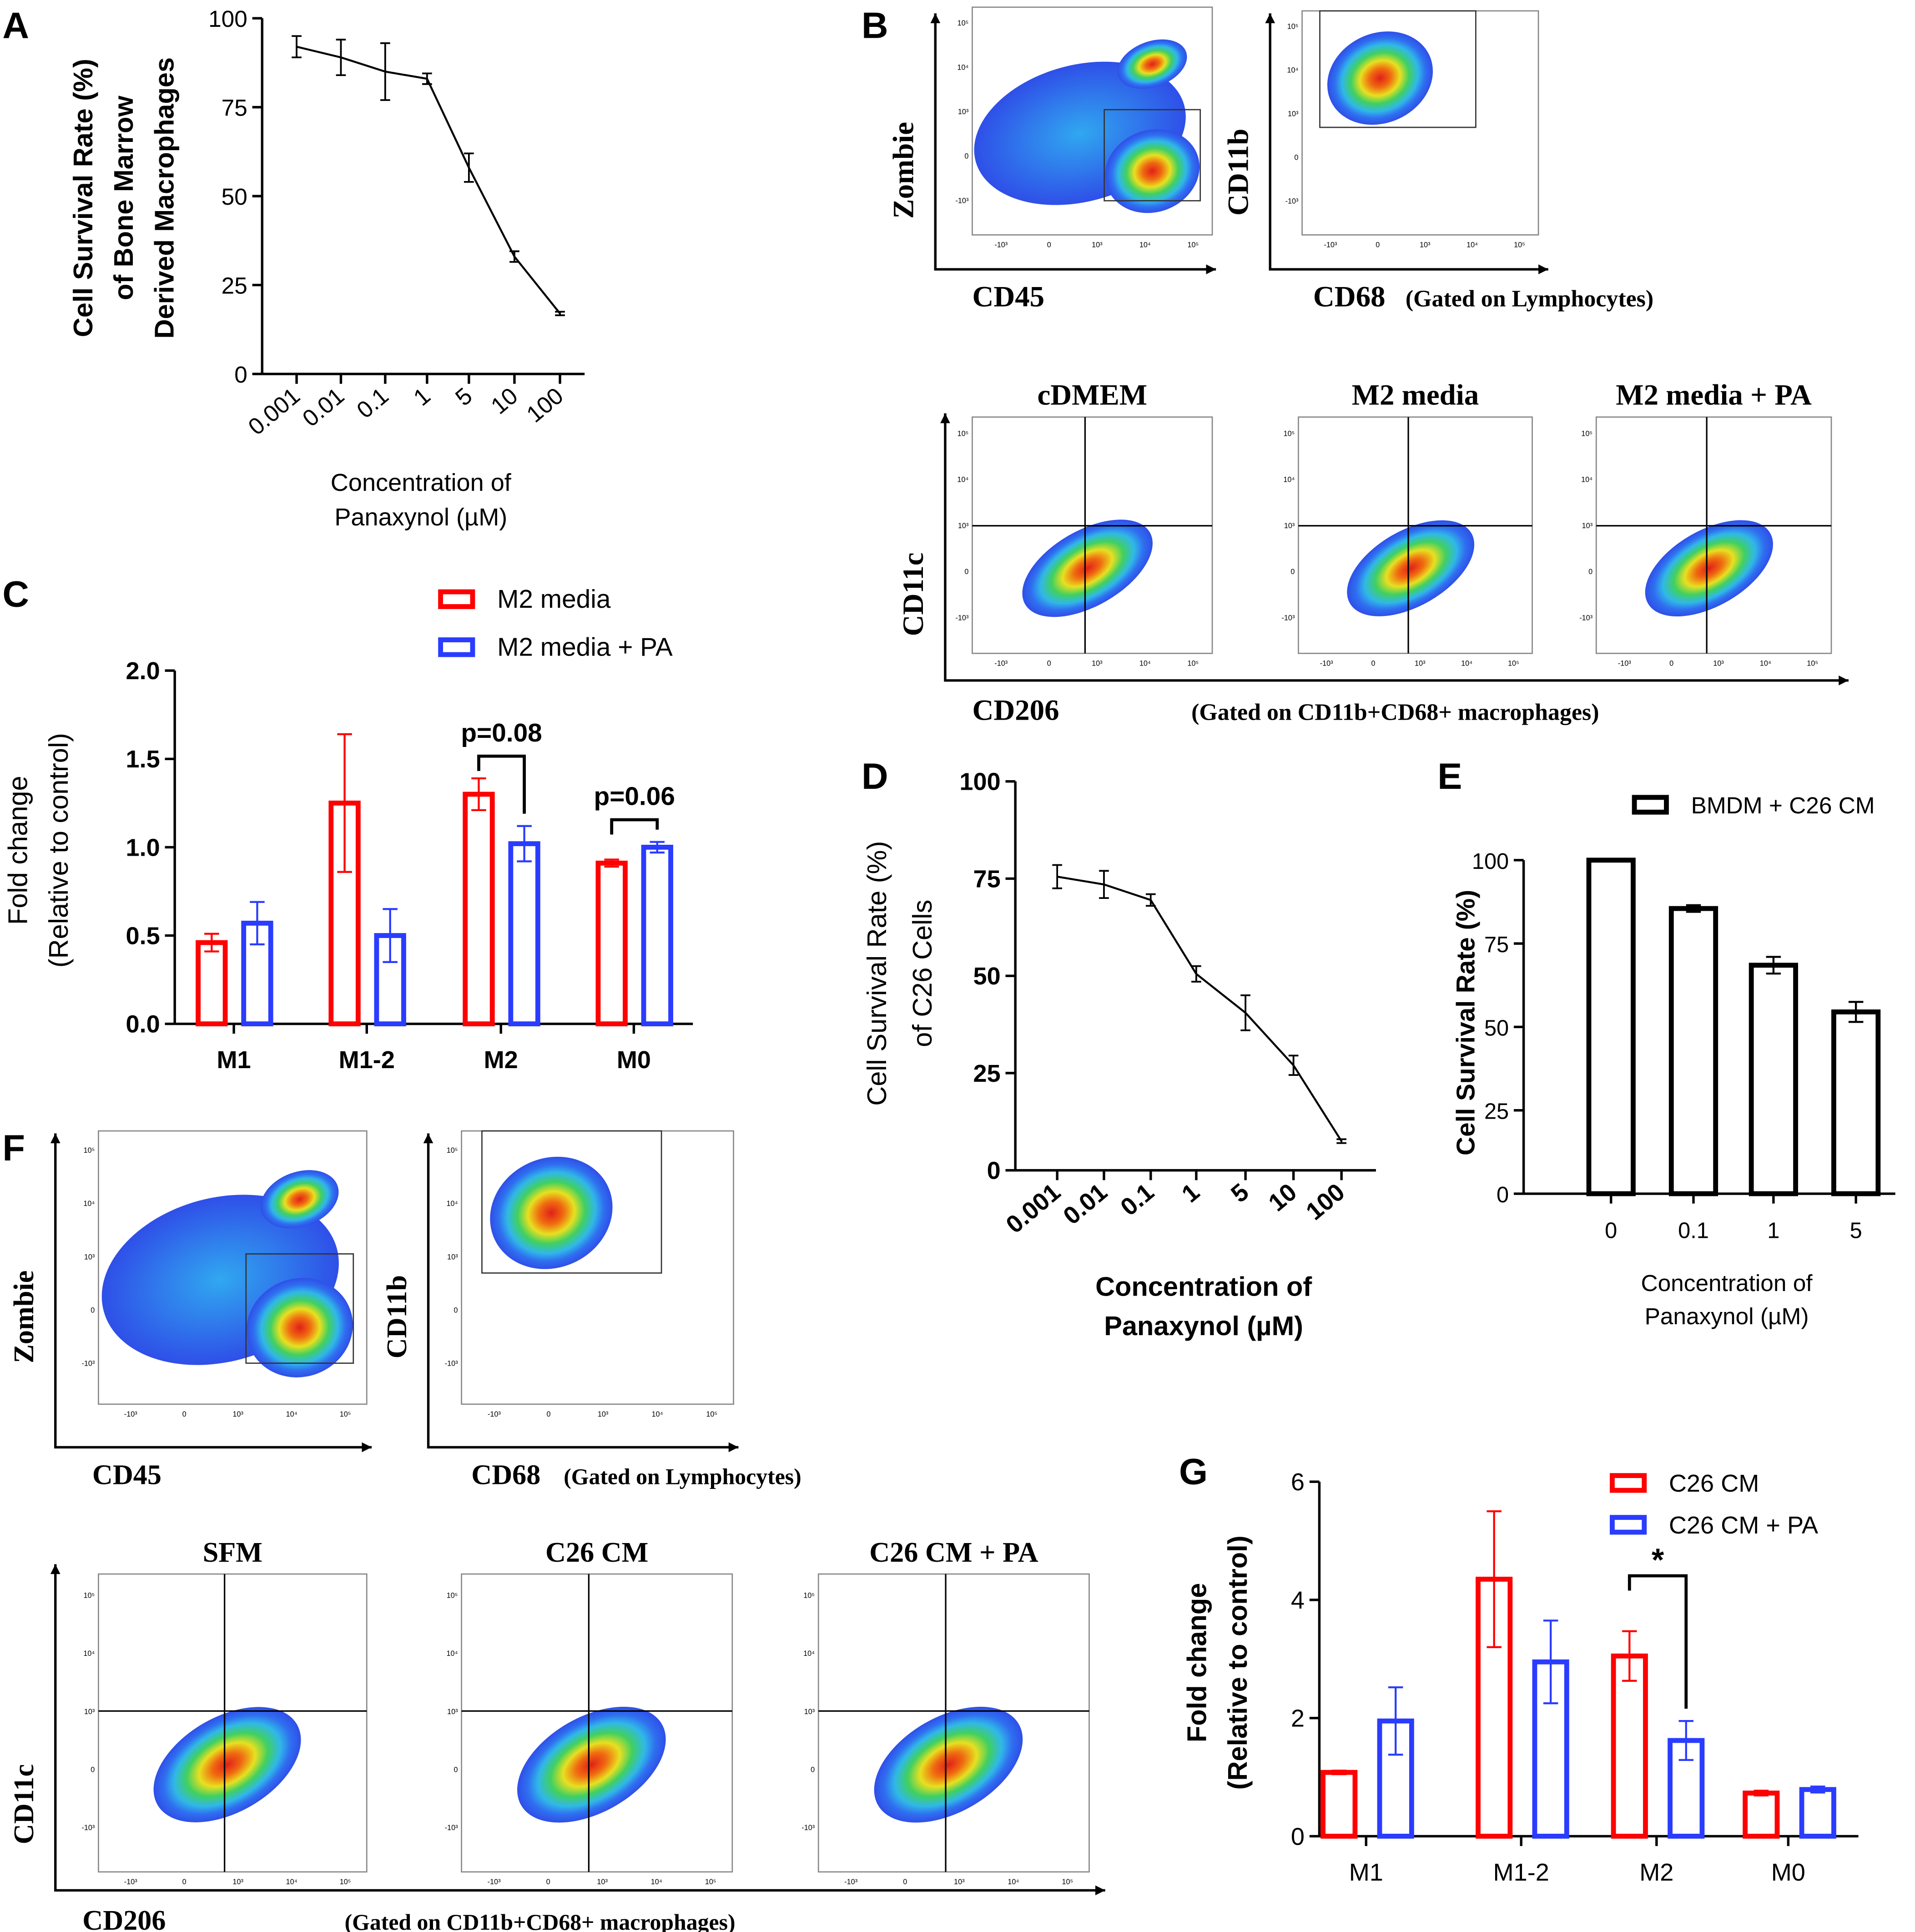  What do you see at coordinates (224, 1711) in the screenshot?
I see `quadrant-plot: 10⁵ 10⁵ 10⁴ 10⁴ 10³ 10³ 0 0 -10³ -10³ SFM` at bounding box center [224, 1711].